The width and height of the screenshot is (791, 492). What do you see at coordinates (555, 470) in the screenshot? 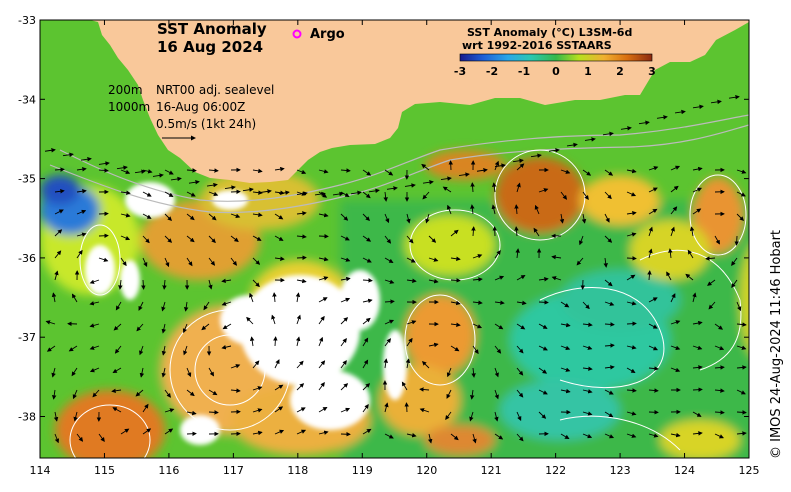
I see `x-tick-label: 122` at bounding box center [555, 470].